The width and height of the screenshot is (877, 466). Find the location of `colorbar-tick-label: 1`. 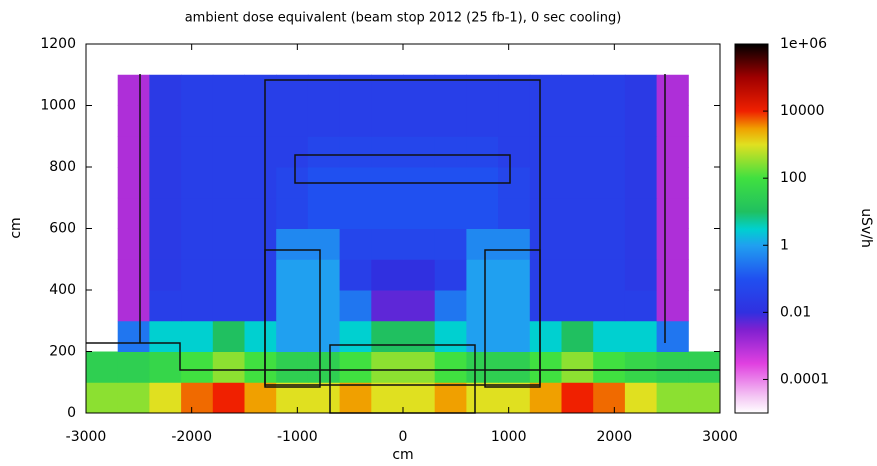

colorbar-tick-label: 1 is located at coordinates (784, 245).